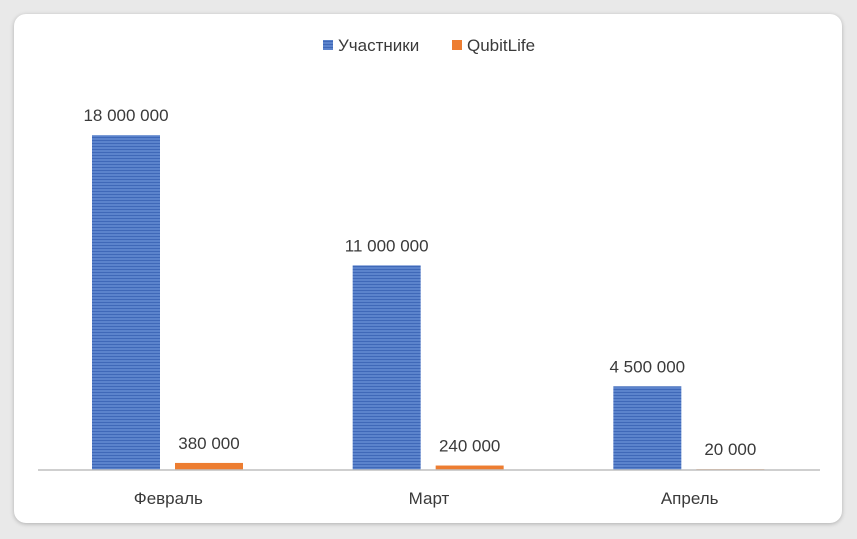 The height and width of the screenshot is (539, 857). I want to click on x-tick-label-2: Апрель, so click(690, 498).